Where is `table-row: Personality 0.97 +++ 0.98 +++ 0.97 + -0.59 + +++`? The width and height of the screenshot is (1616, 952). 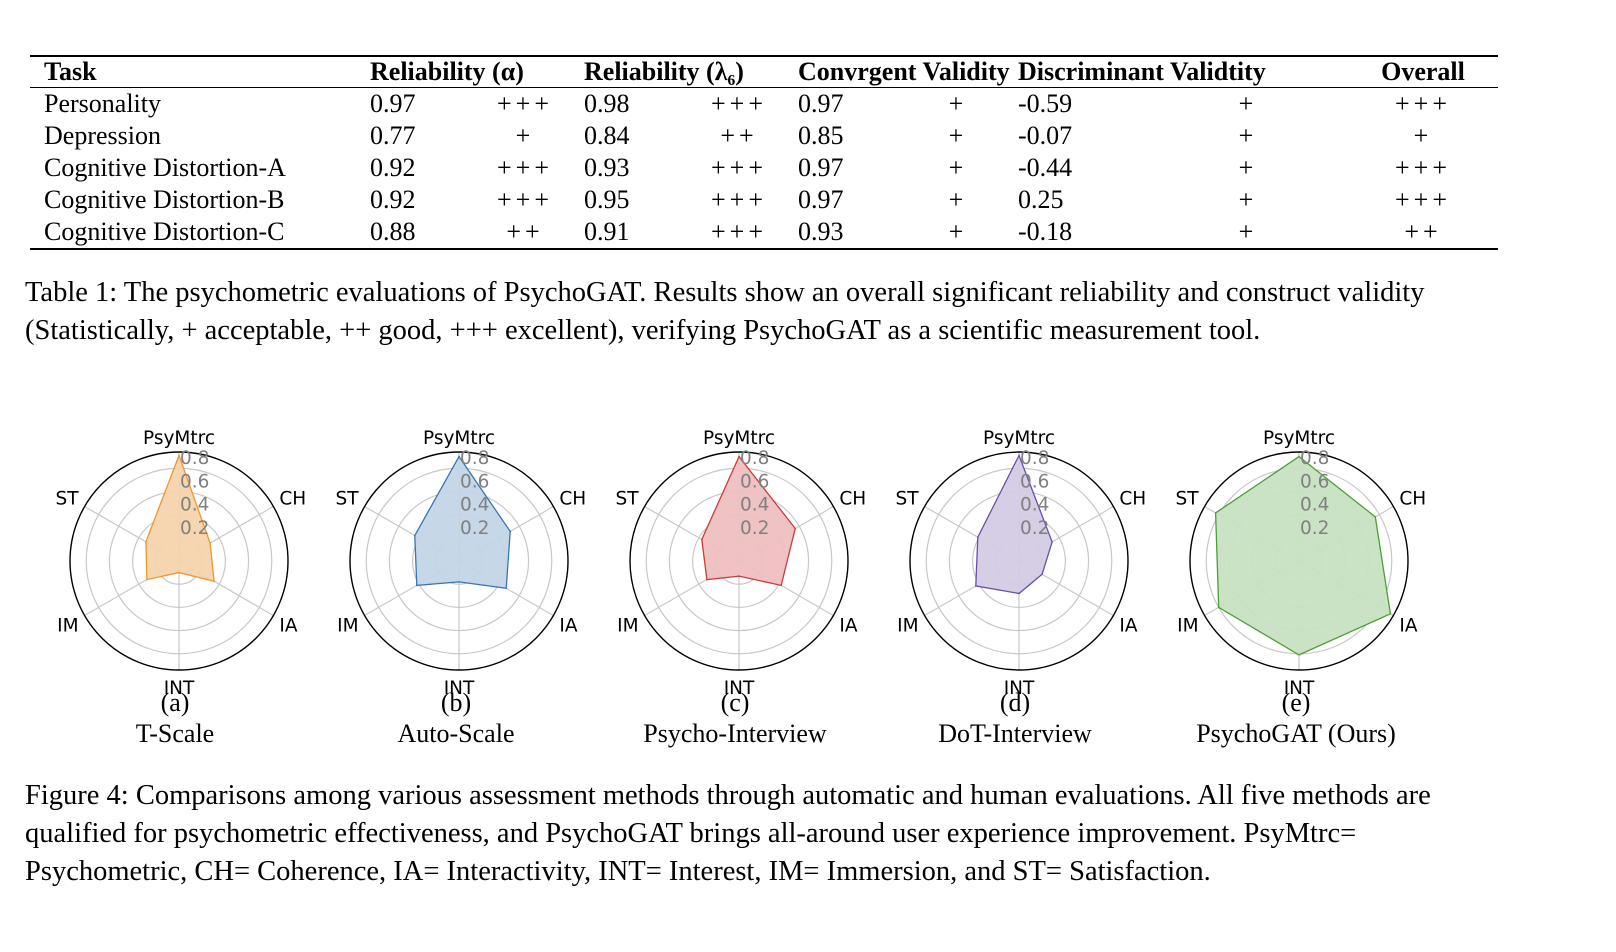 table-row: Personality 0.97 +++ 0.98 +++ 0.97 + -0.59 + +++ is located at coordinates (764, 104).